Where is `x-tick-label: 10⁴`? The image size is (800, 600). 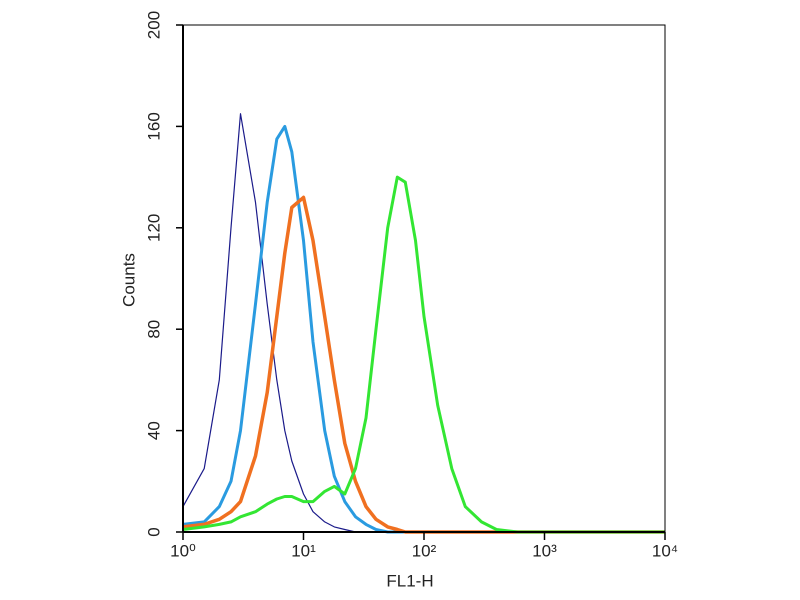
x-tick-label: 10⁴ is located at coordinates (665, 550).